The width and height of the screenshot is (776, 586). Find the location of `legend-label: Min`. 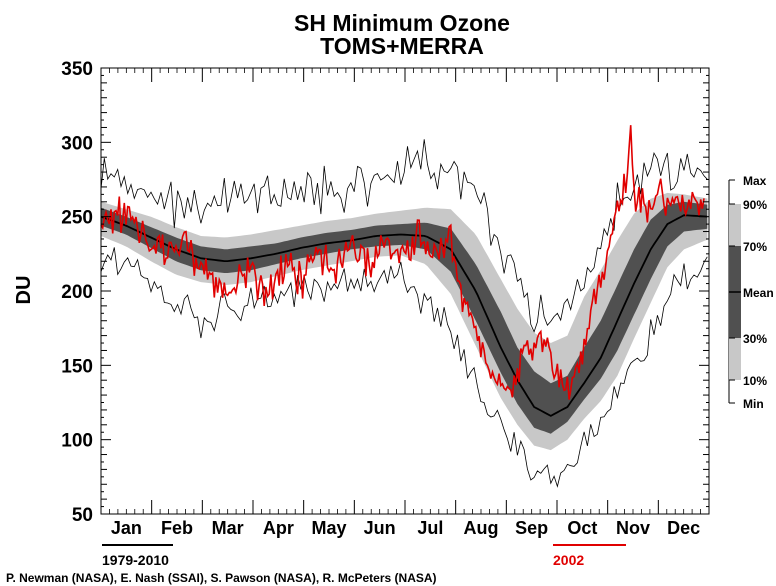

legend-label: Min is located at coordinates (753, 404).